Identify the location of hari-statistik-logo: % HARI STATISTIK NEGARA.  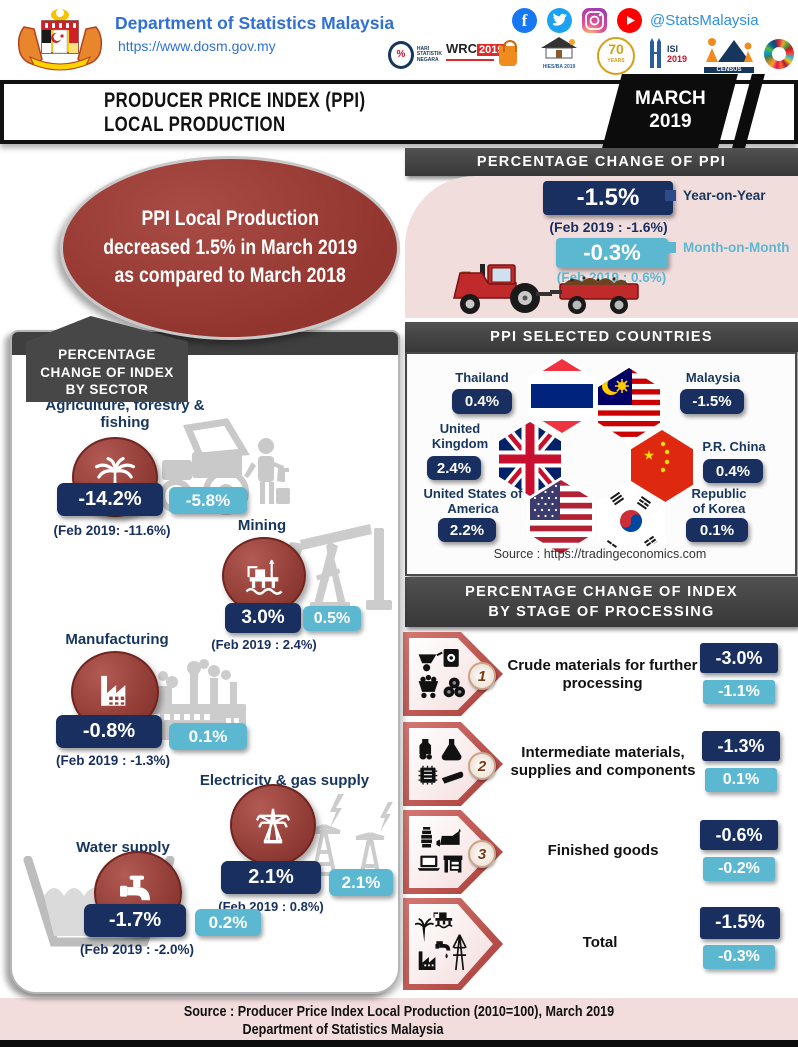
(416, 55).